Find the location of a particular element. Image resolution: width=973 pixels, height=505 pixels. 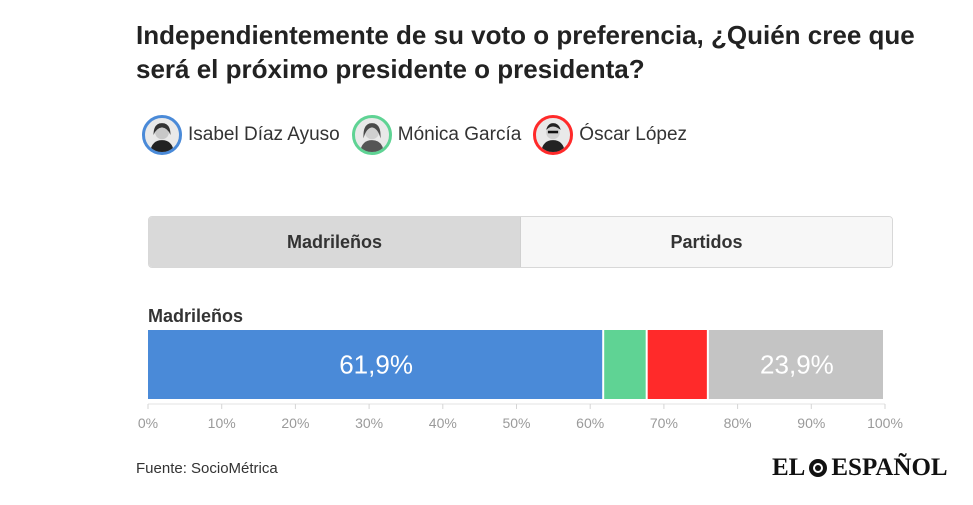

legend-item-garcia: Mónica García is located at coordinates (436, 135).